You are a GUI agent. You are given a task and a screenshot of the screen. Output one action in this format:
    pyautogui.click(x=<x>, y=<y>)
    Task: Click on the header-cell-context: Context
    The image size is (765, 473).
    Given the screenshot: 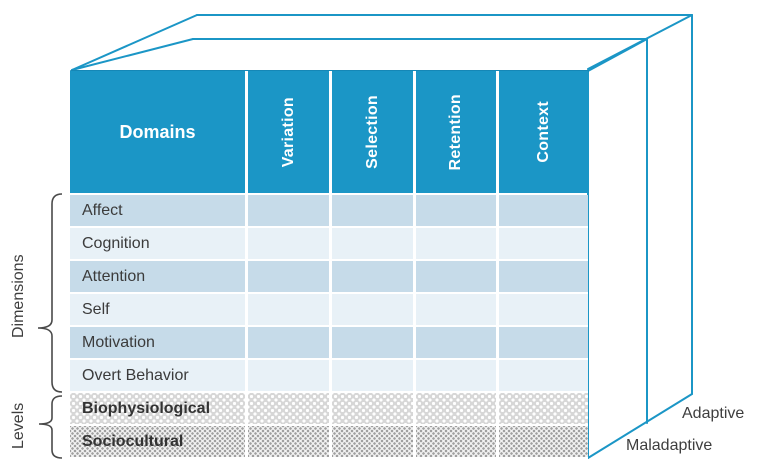 What is the action you would take?
    pyautogui.click(x=543, y=132)
    